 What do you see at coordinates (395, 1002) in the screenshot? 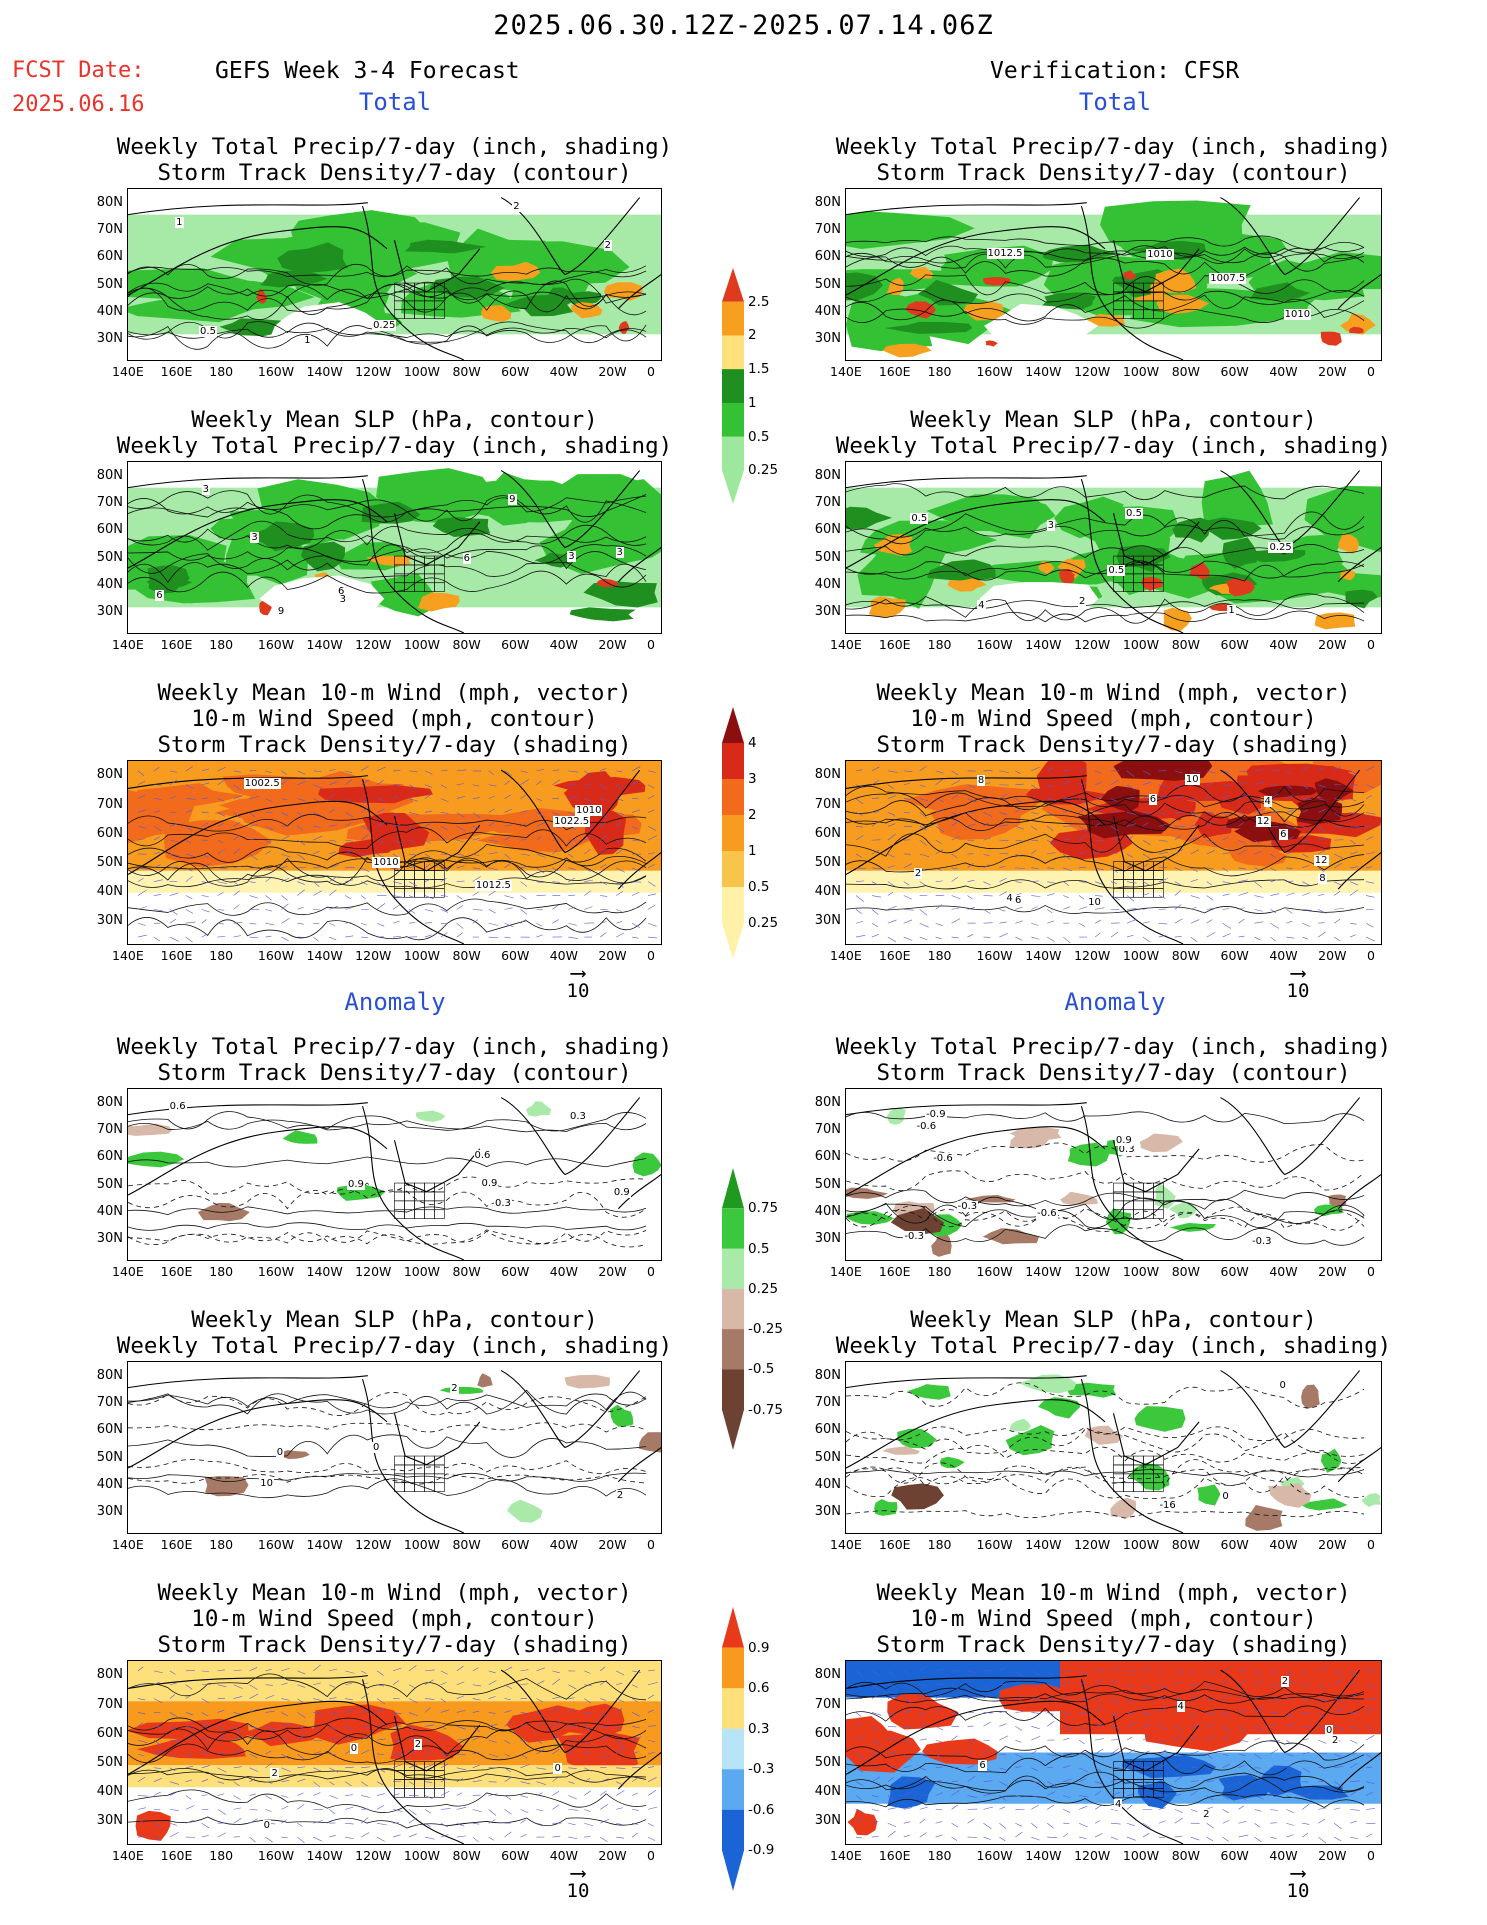
I see `section-anomaly-left: Anomaly` at bounding box center [395, 1002].